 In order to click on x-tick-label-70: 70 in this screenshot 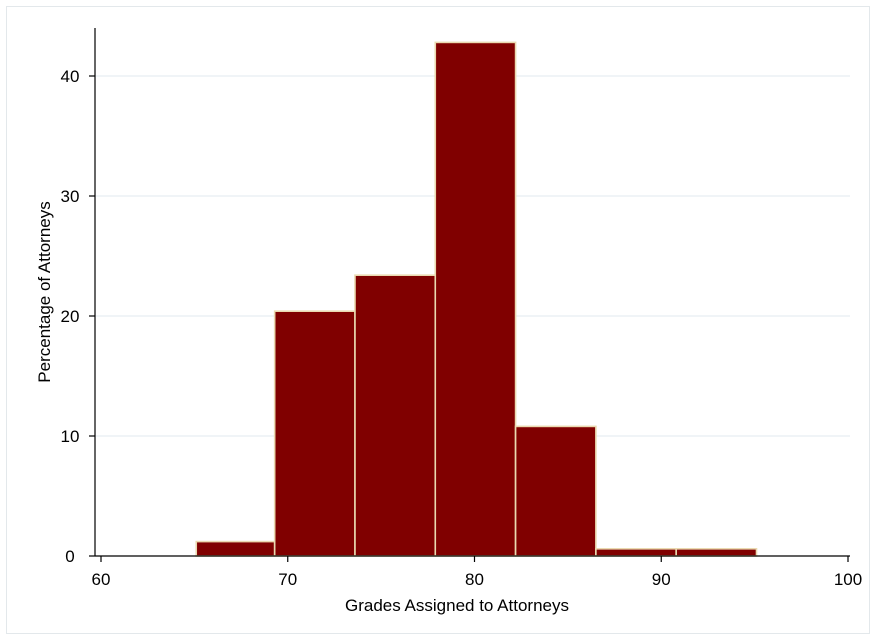, I will do `click(287, 579)`.